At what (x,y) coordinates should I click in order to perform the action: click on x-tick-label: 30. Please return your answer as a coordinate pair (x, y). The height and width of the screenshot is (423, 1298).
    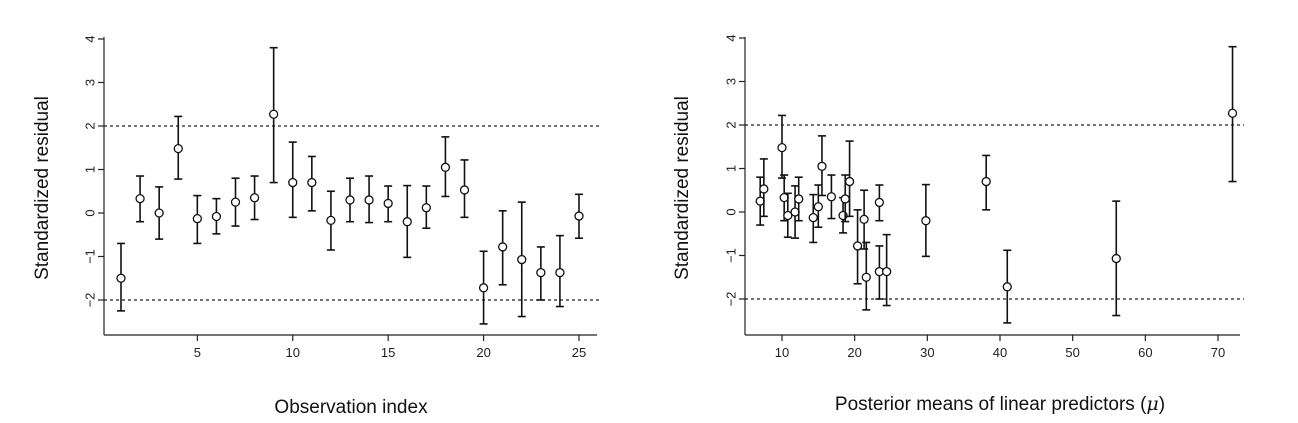
    Looking at the image, I should click on (927, 352).